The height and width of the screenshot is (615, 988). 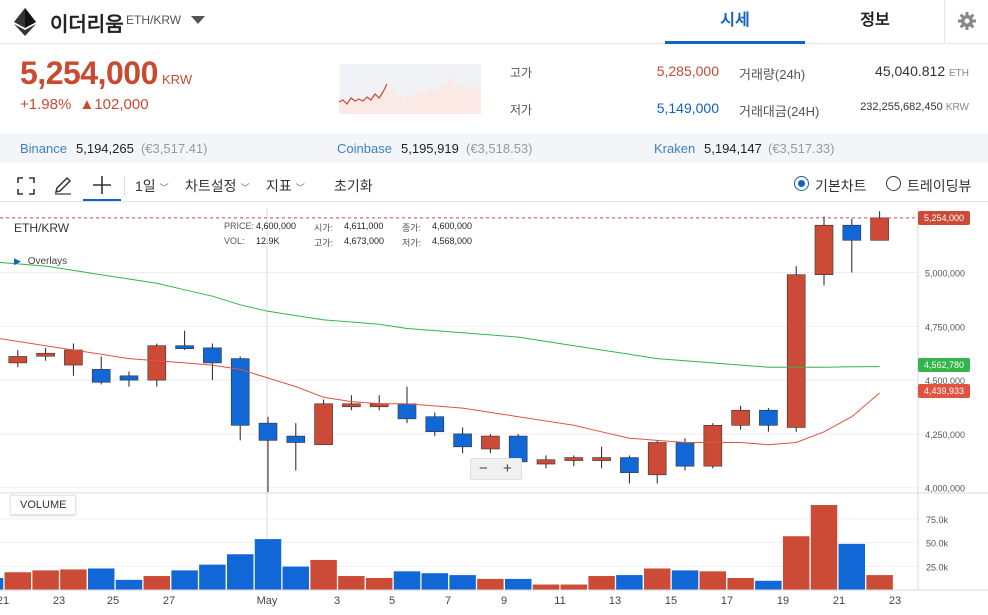 I want to click on tradingview-label: 트레이딩뷰, so click(x=939, y=186).